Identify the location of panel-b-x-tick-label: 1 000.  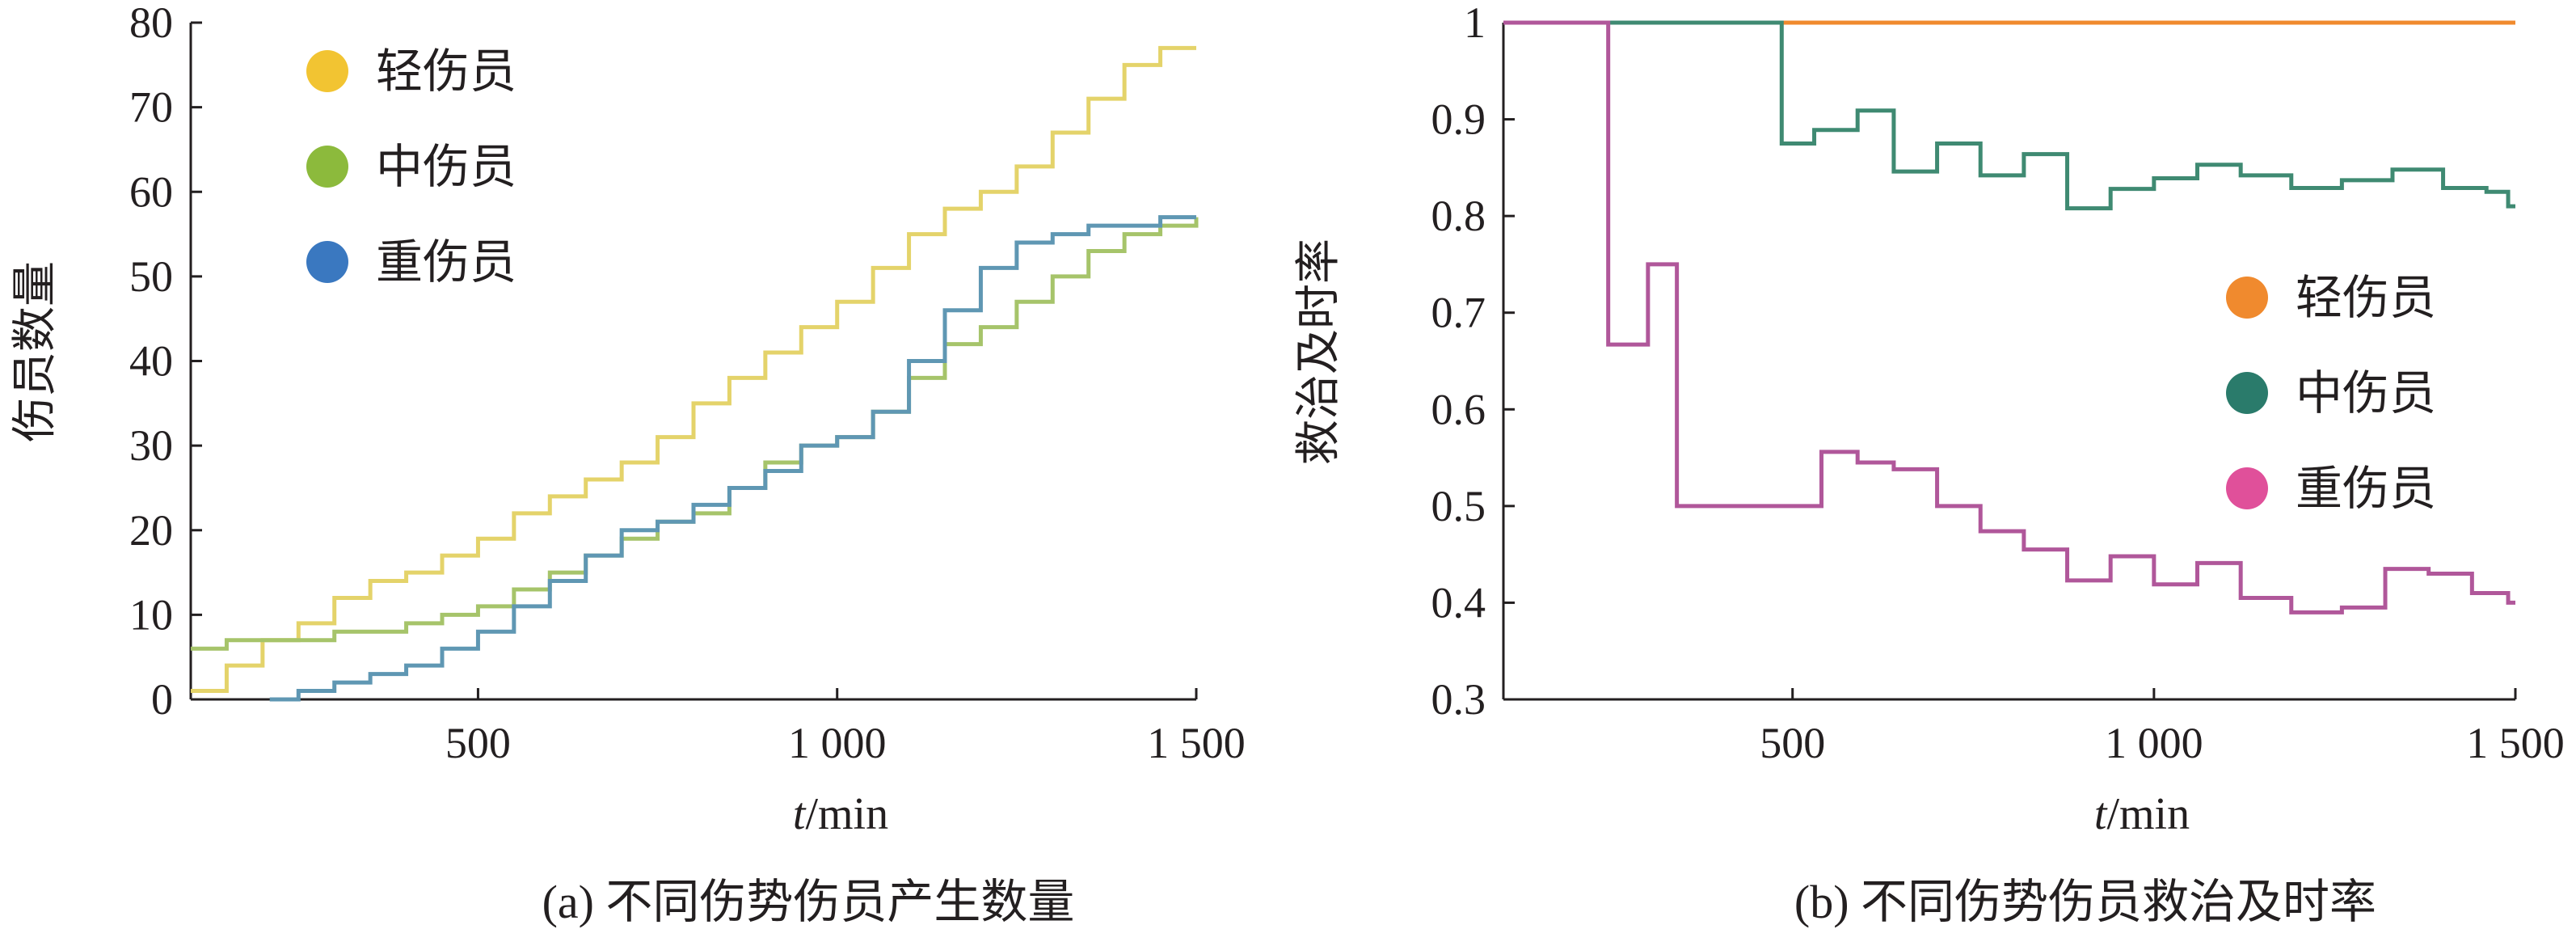
(2154, 743).